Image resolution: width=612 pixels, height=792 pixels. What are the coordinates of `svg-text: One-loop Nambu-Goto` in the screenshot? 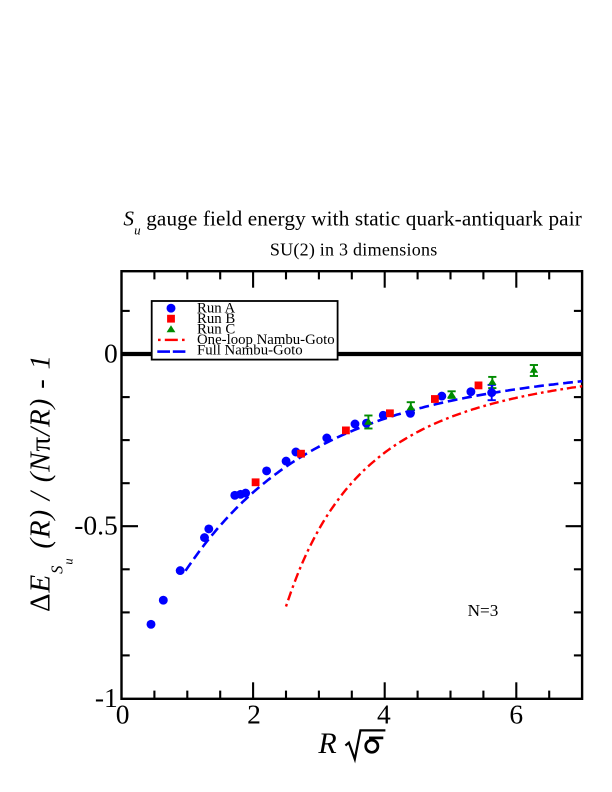 It's located at (266, 340).